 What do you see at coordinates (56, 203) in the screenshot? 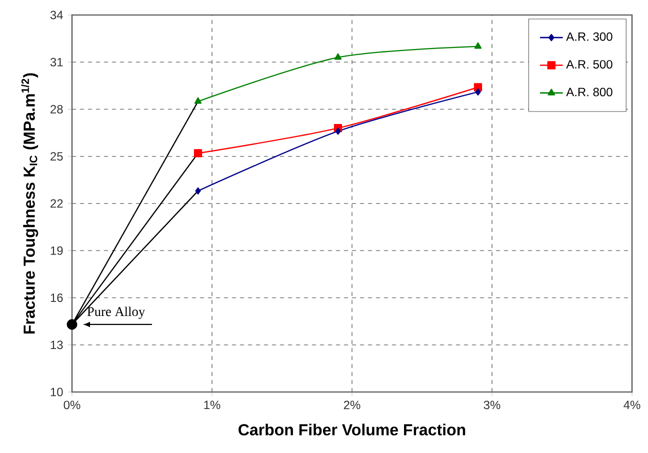
I see `y-tick-label: 22` at bounding box center [56, 203].